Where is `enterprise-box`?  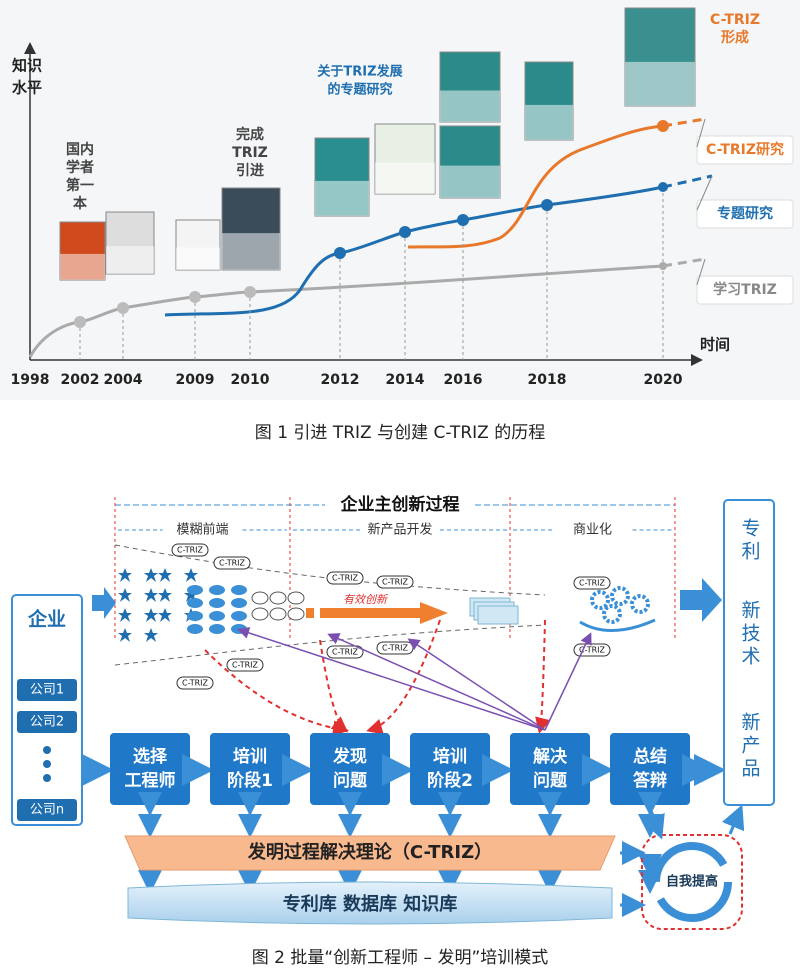
enterprise-box is located at coordinates (47, 710).